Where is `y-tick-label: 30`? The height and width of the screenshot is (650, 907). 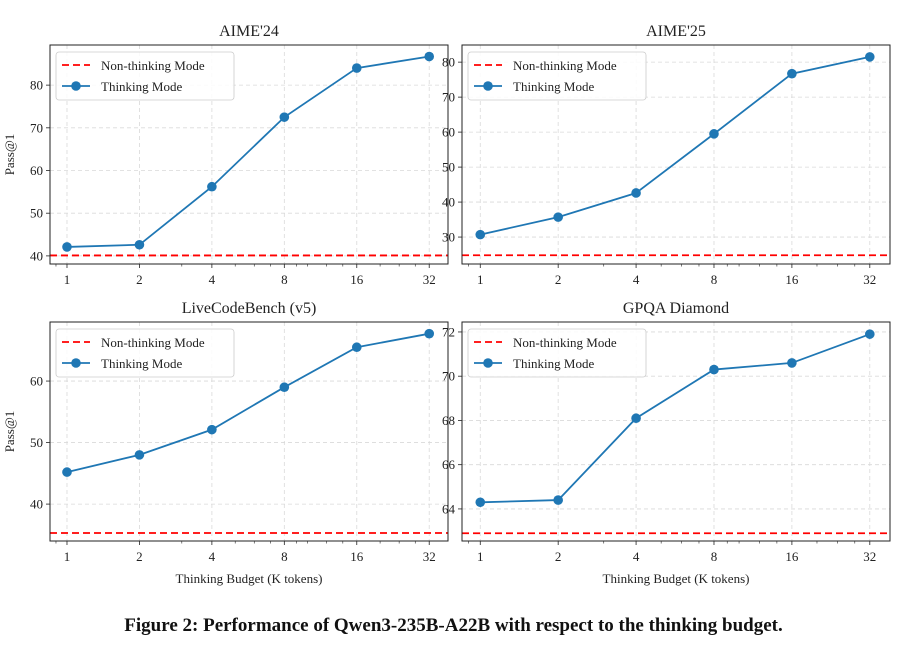 y-tick-label: 30 is located at coordinates (448, 237).